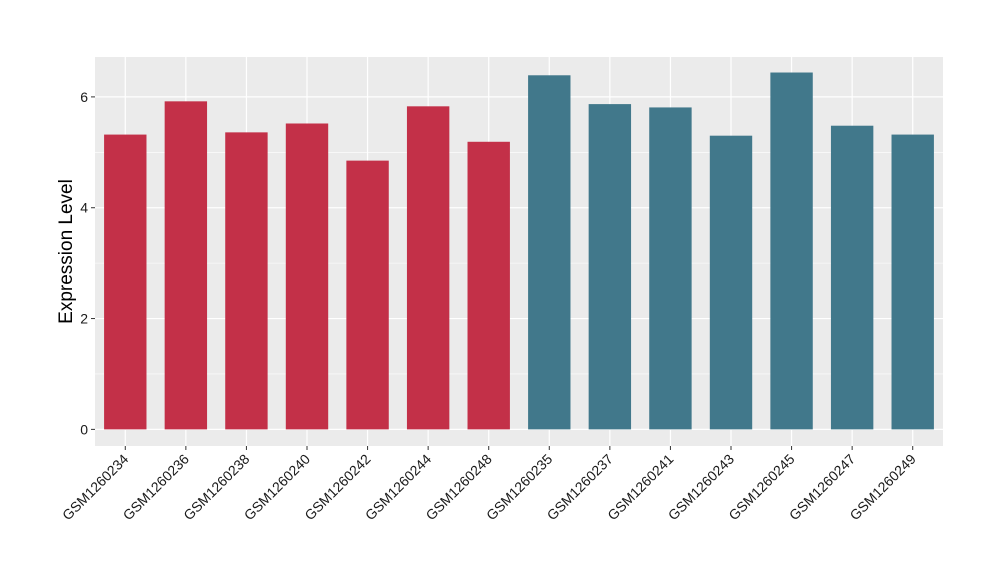 This screenshot has height=580, width=1000. Describe the element at coordinates (246, 281) in the screenshot. I see `bar-GSM1260238` at that location.